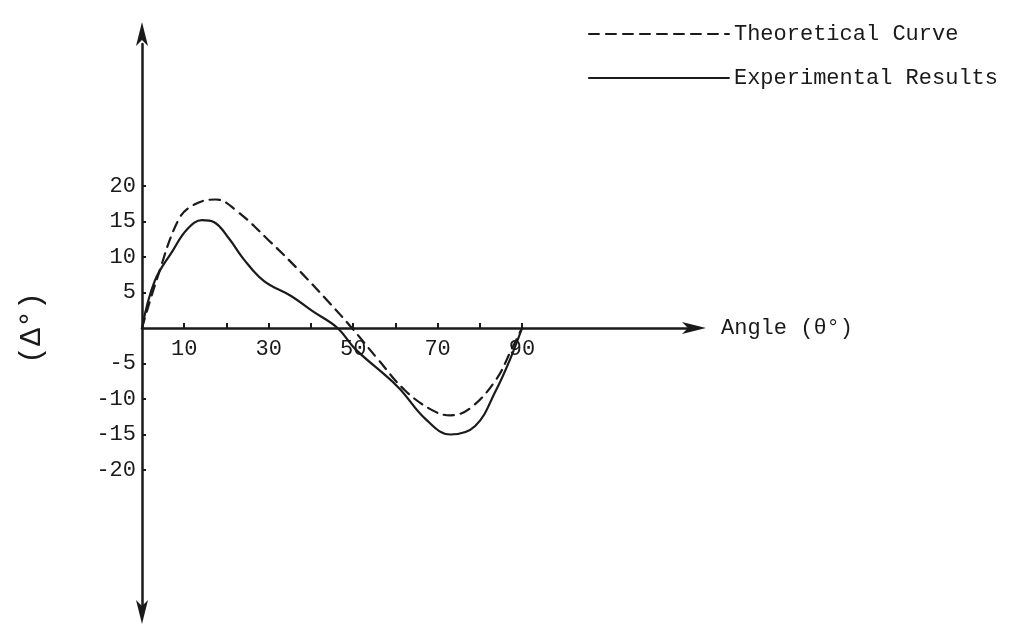 The width and height of the screenshot is (1033, 627). I want to click on y-tick-label: -5, so click(122, 363).